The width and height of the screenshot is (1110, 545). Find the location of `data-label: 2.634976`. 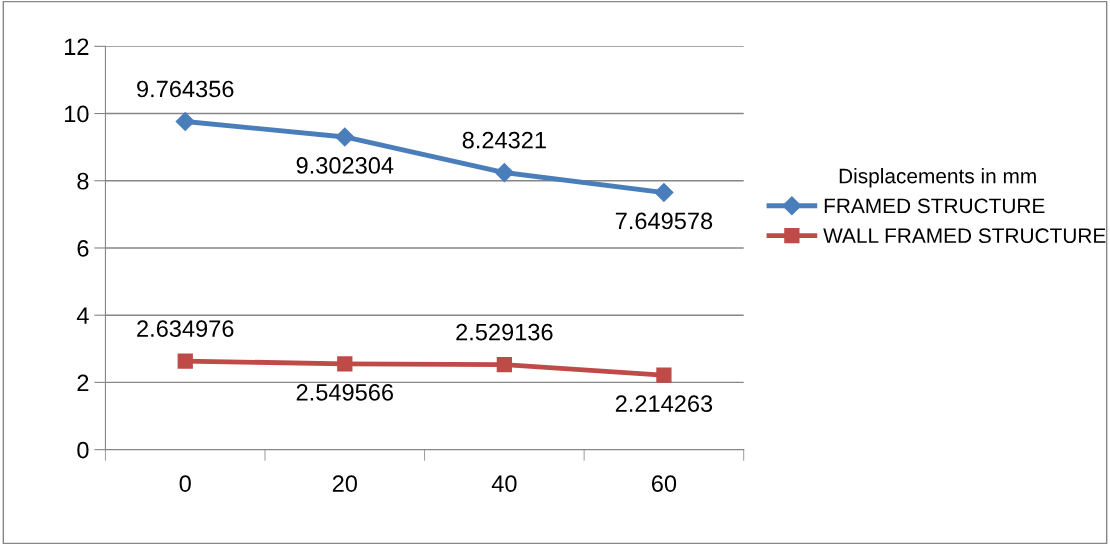

data-label: 2.634976 is located at coordinates (185, 328).